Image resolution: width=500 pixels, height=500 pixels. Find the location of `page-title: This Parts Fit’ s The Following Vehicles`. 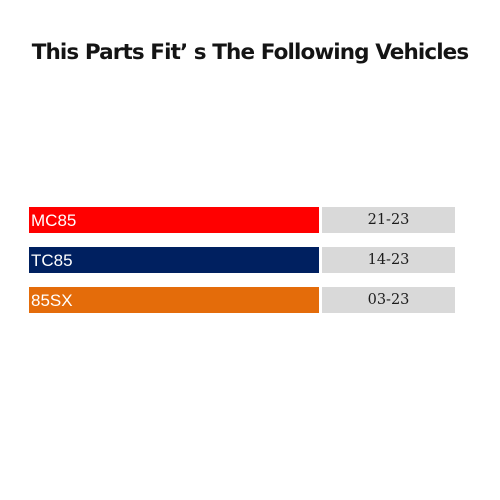

page-title: This Parts Fit’ s The Following Vehicles is located at coordinates (250, 52).